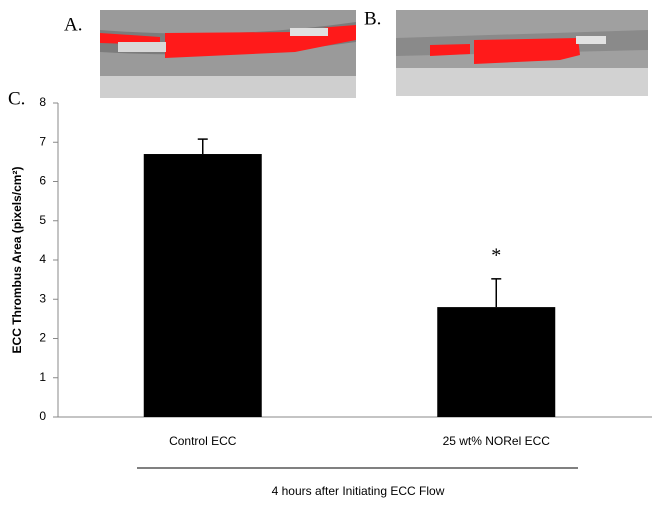  Describe the element at coordinates (372, 18) in the screenshot. I see `panel-label: B.` at that location.